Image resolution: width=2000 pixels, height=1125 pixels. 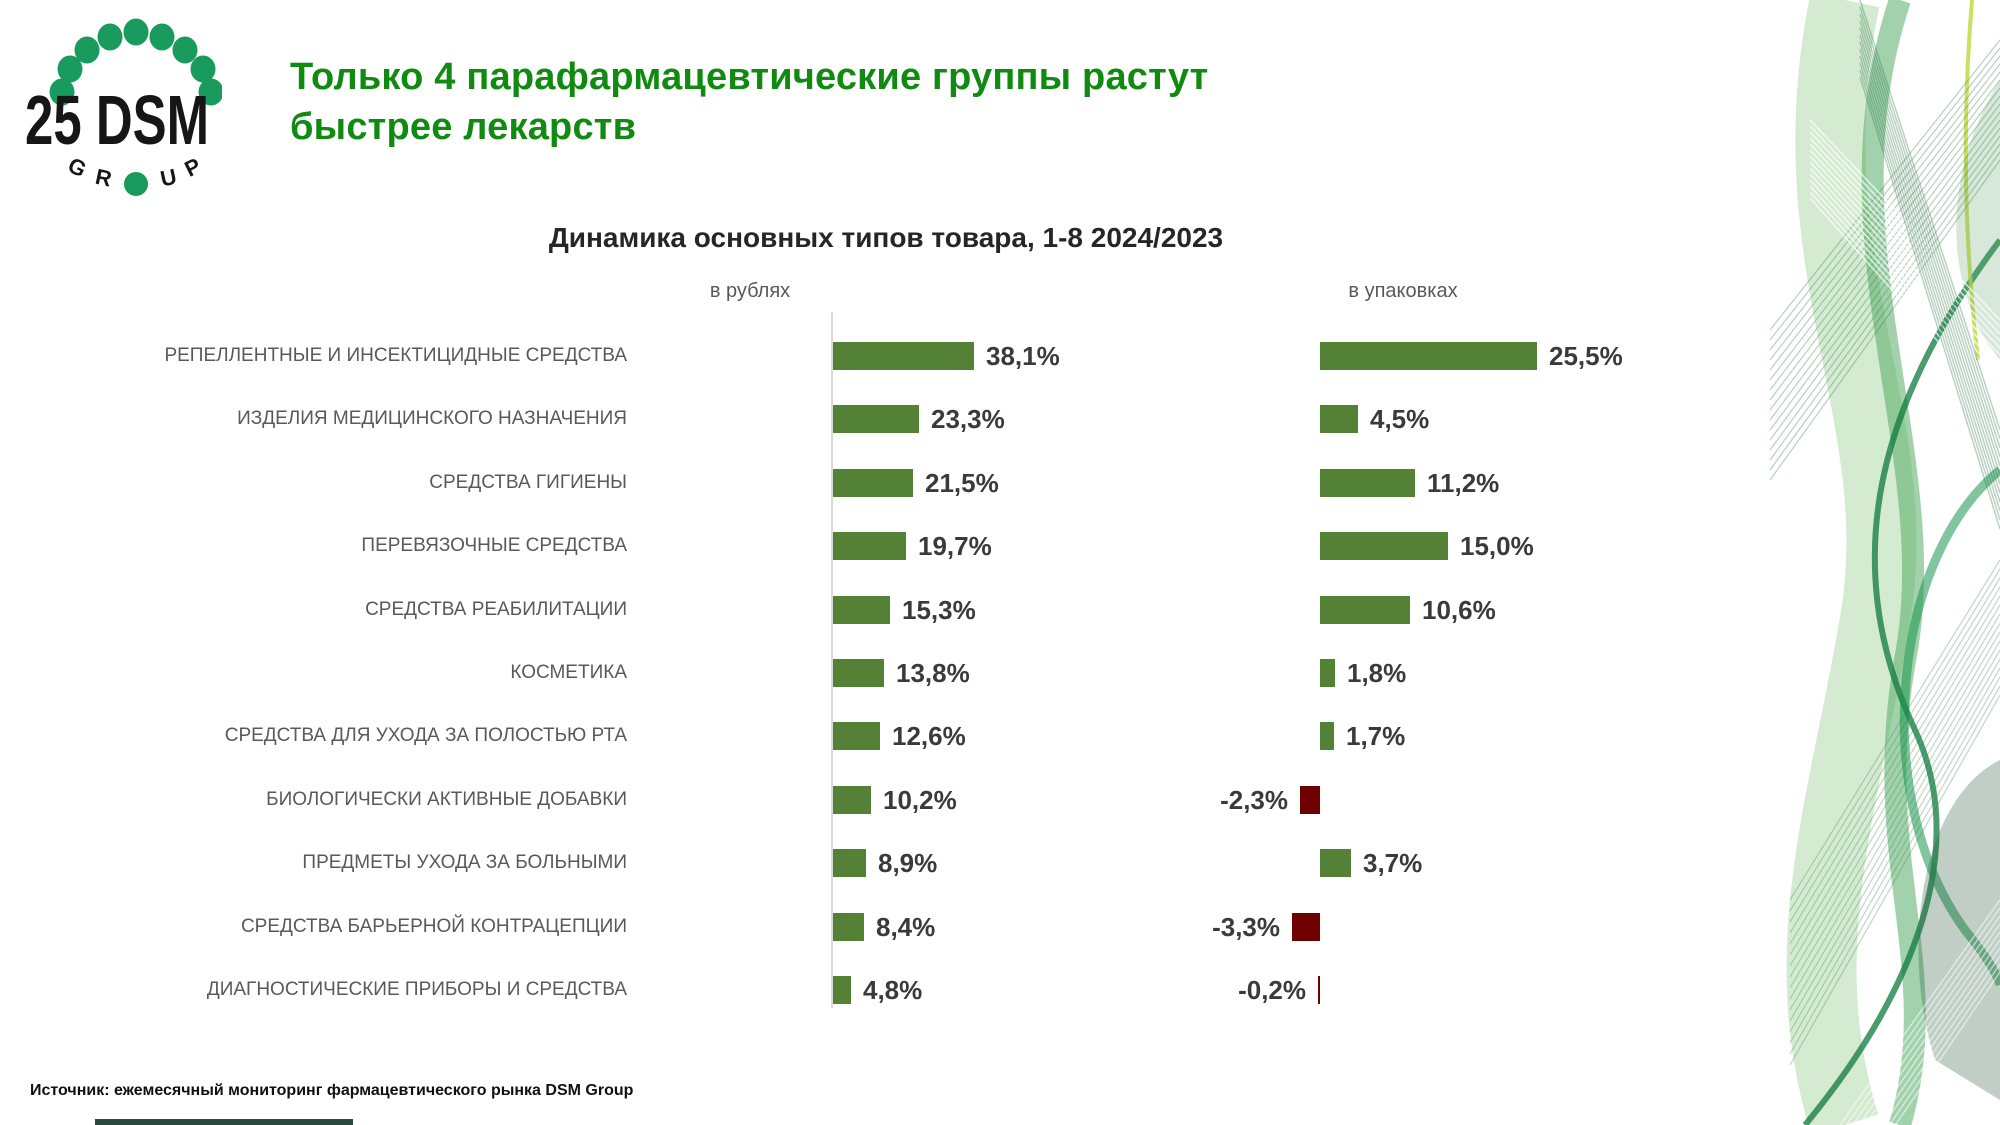 I want to click on dsm-group-logo: 25 DSM G R U P, so click(x=123, y=107).